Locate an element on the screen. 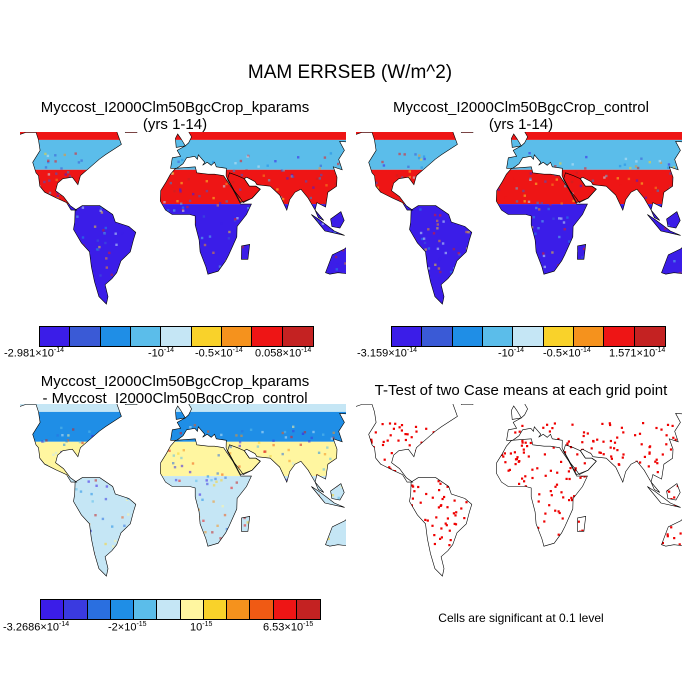 Image resolution: width=700 pixels, height=700 pixels. colorbar-tick-label: -3.159×10⁻¹⁴ is located at coordinates (387, 353).